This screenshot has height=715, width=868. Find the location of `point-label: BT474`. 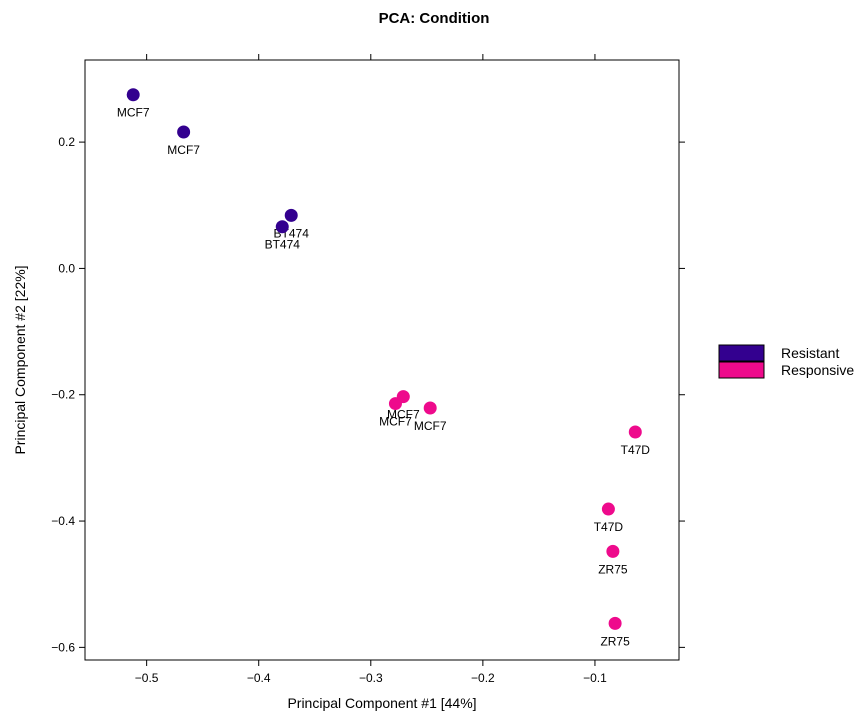

point-label: BT474 is located at coordinates (283, 245).